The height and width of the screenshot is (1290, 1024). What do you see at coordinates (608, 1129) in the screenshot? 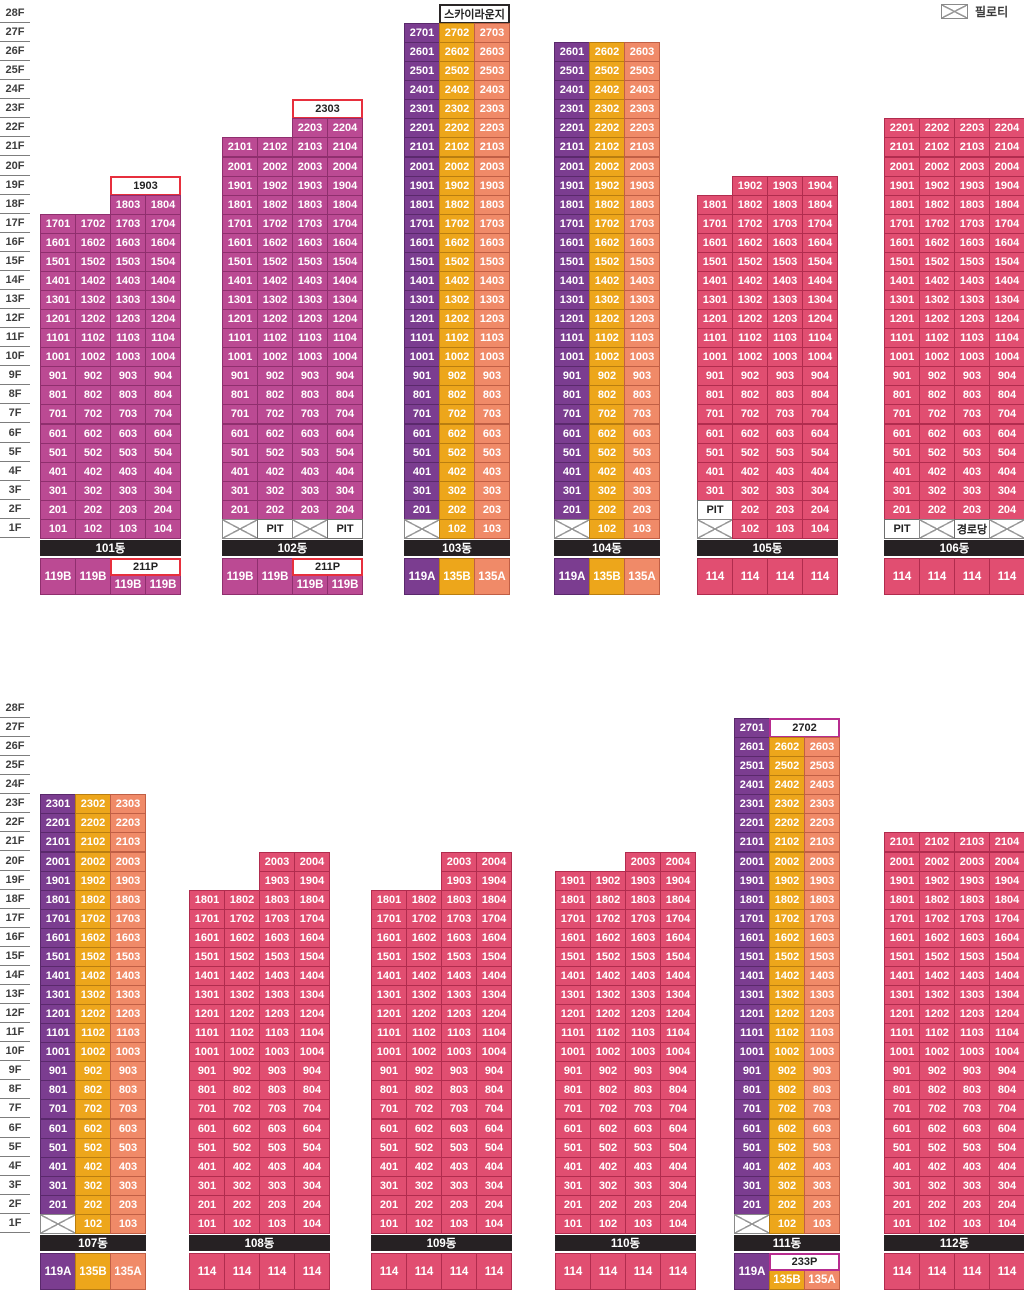
I see `unit-cell: 602` at bounding box center [608, 1129].